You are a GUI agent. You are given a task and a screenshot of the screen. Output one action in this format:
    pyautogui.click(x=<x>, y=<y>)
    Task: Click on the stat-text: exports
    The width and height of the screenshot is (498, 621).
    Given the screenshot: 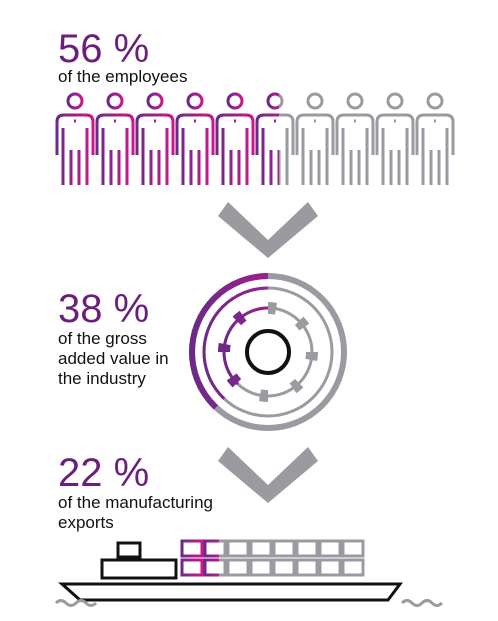 What is the action you would take?
    pyautogui.click(x=86, y=522)
    